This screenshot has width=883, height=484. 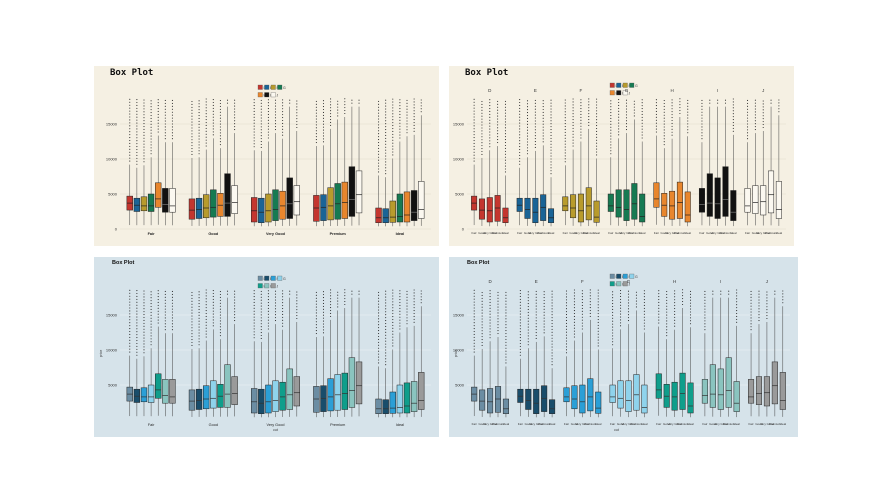 I want to click on x-tick-label: Ideal, so click(x=733, y=233).